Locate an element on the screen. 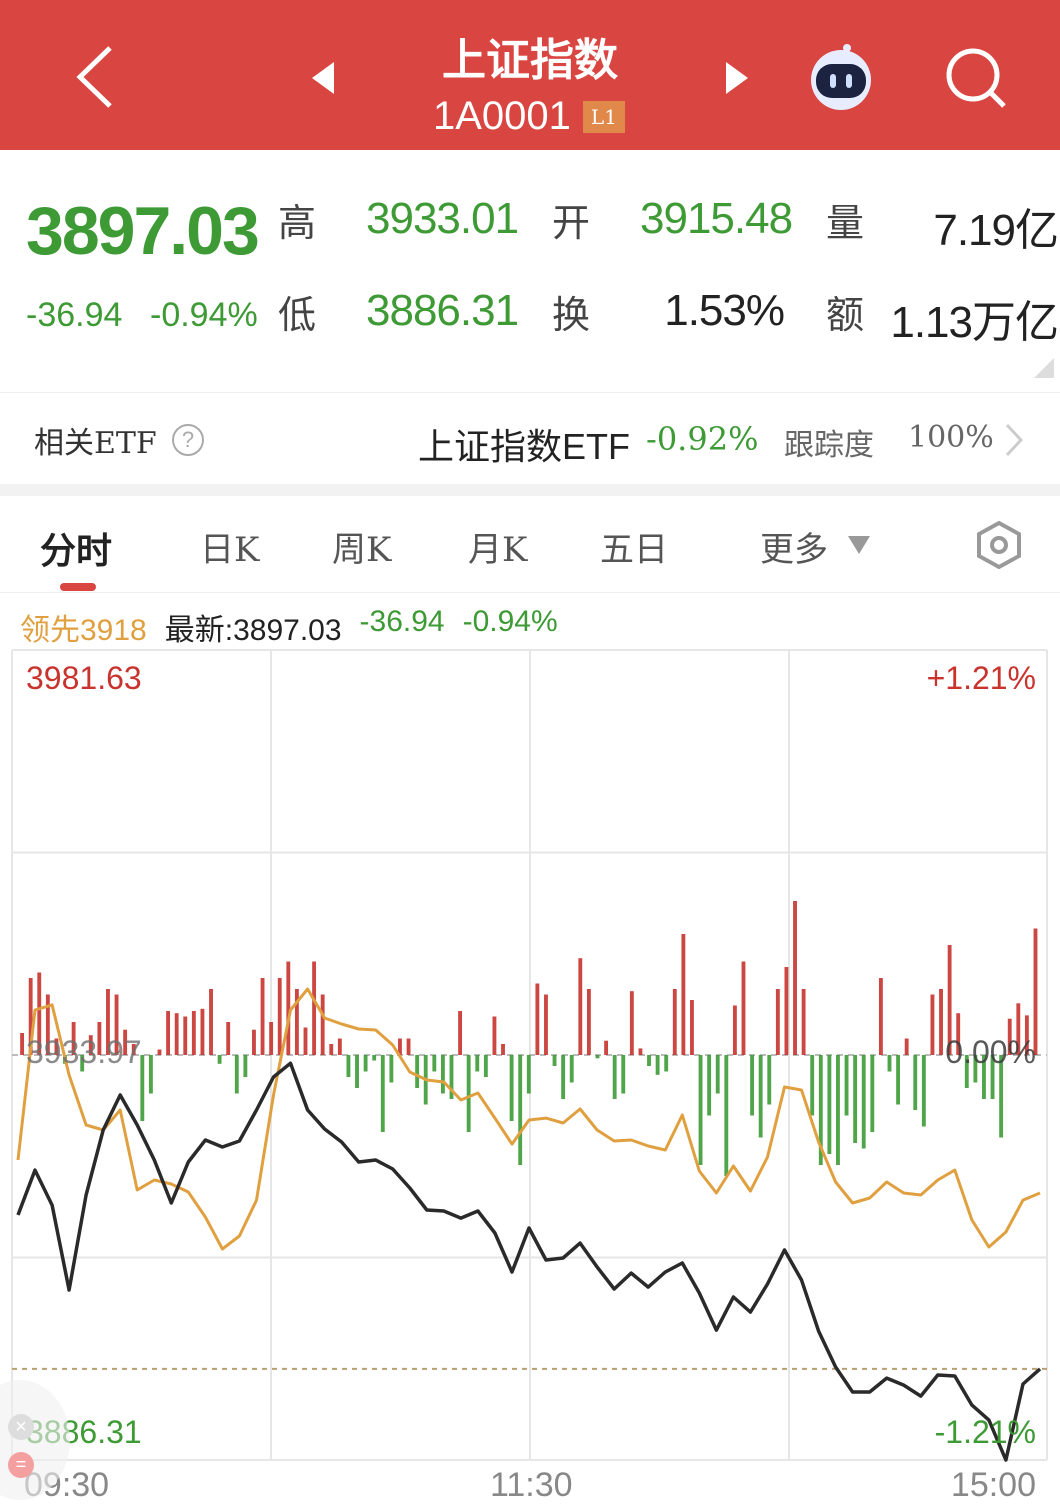 The height and width of the screenshot is (1505, 1060). help-icon: ? is located at coordinates (188, 440).